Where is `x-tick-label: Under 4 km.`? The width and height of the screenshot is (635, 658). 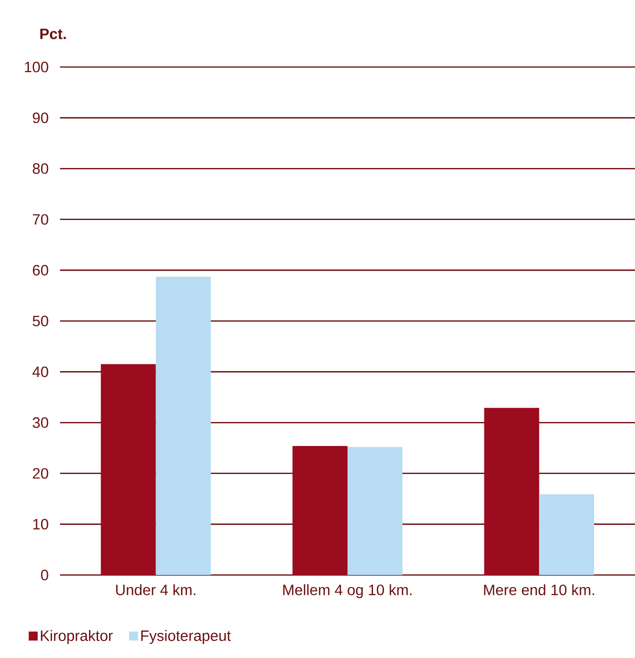 x-tick-label: Under 4 km. is located at coordinates (156, 590).